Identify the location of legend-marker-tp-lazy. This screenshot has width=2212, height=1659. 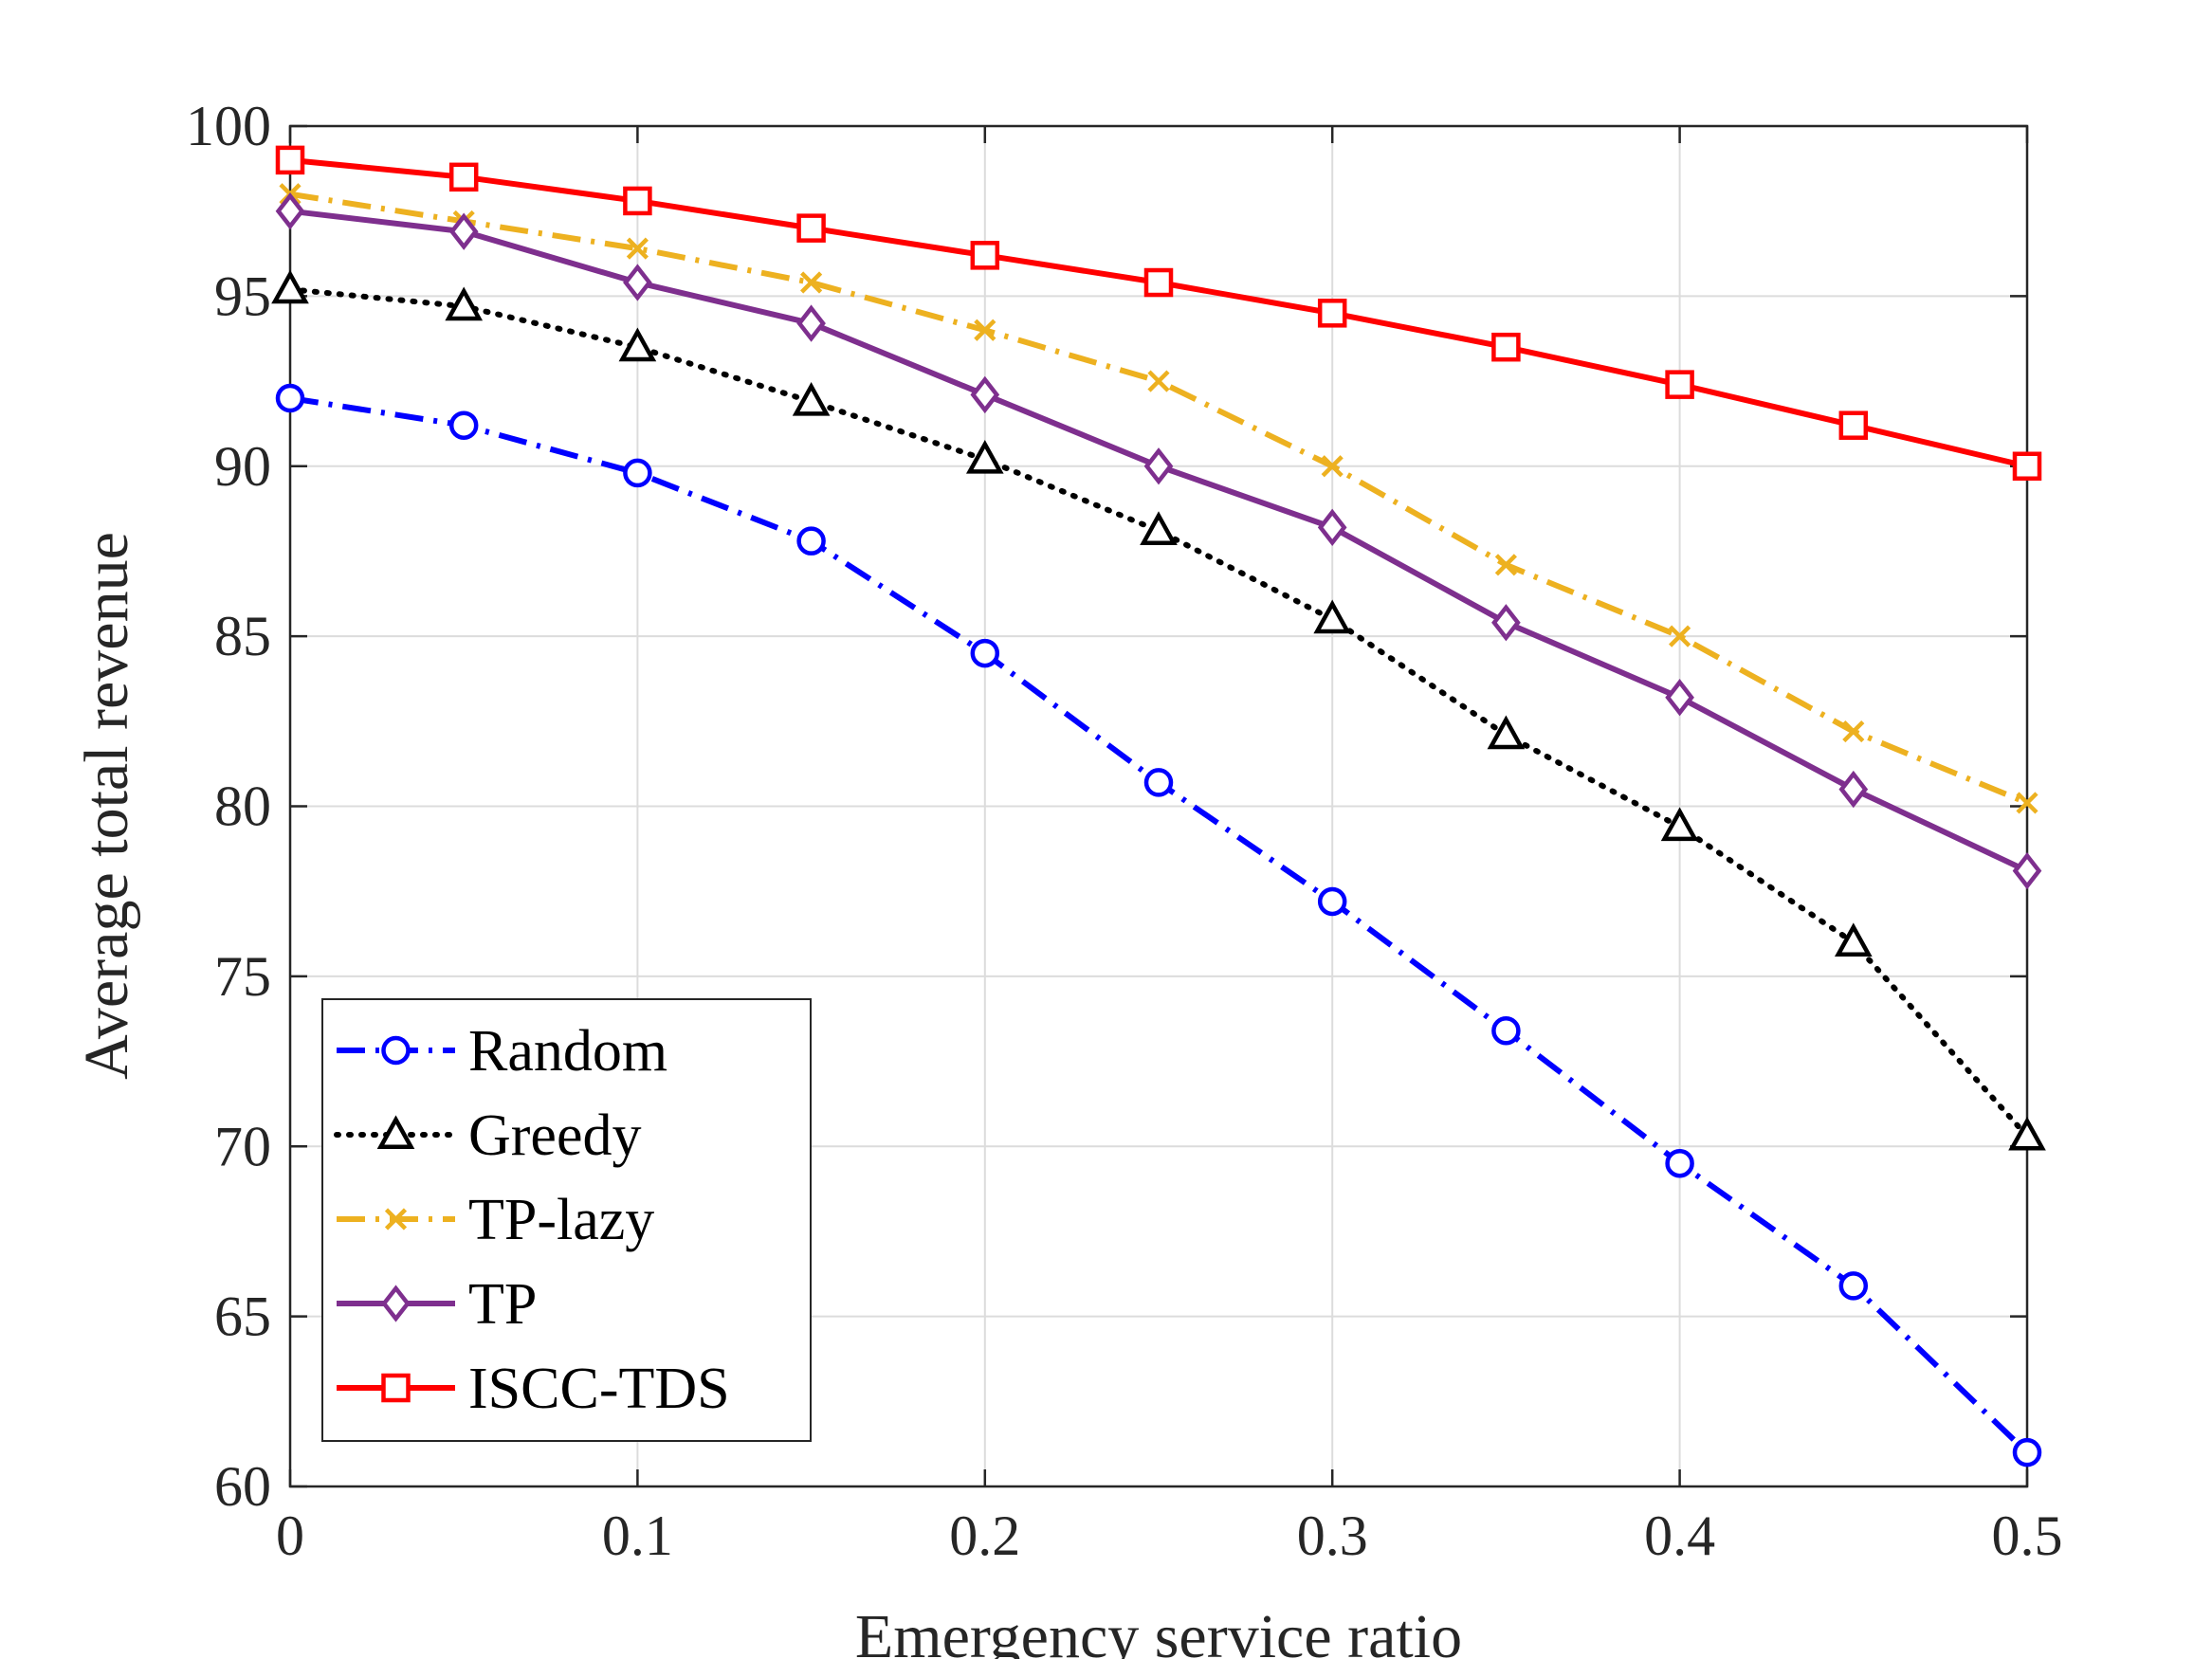
(396, 1219).